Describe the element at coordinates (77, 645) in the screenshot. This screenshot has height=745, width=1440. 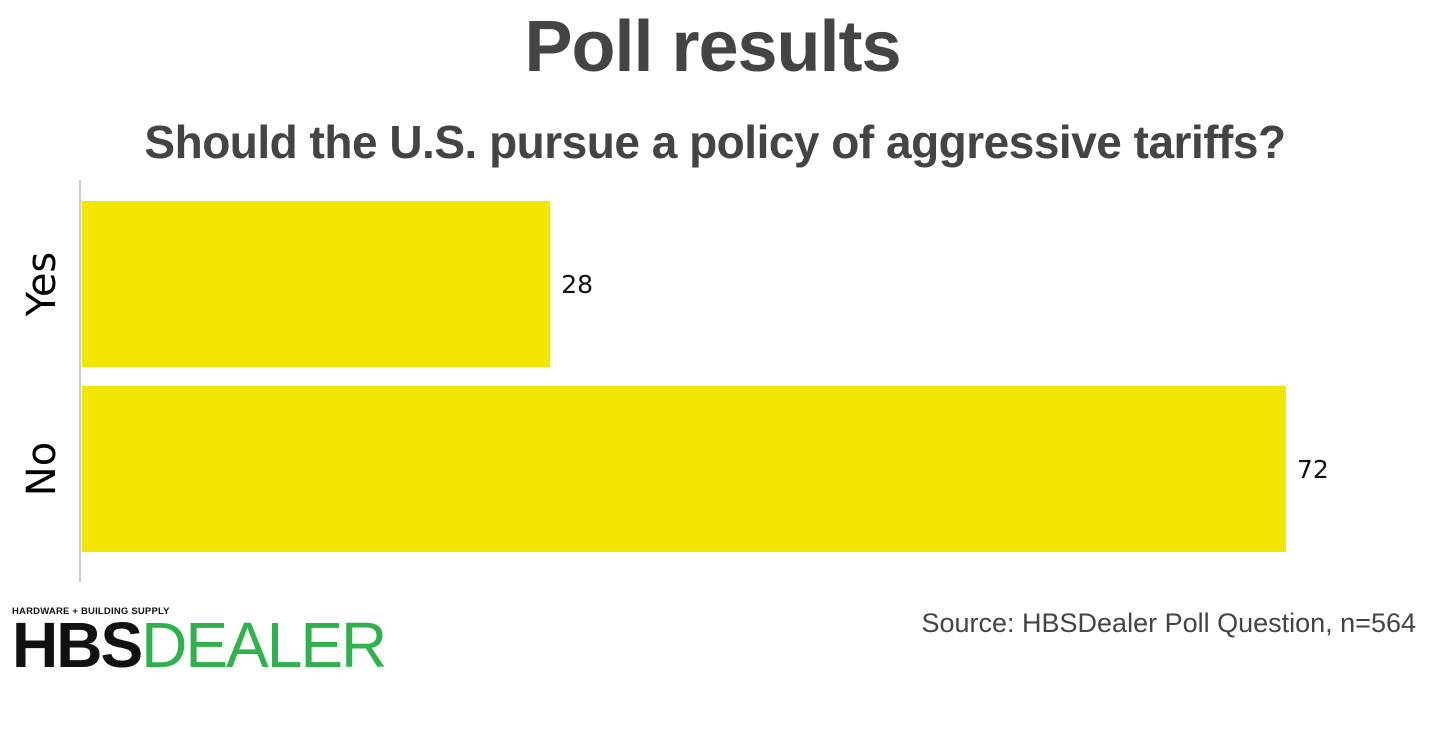
I see `logo-hbs: HBS` at that location.